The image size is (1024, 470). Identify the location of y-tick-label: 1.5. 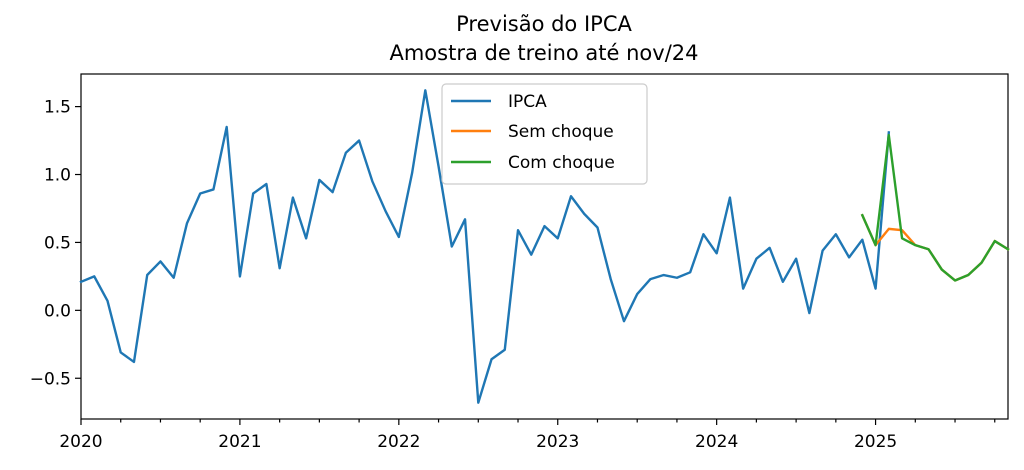
(57, 108).